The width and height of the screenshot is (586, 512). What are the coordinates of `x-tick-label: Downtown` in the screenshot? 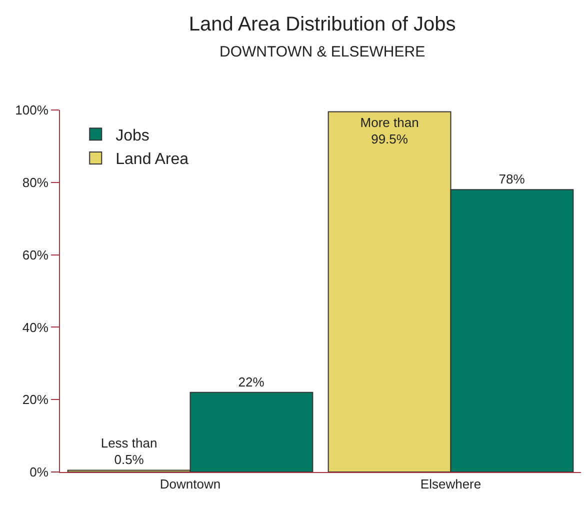 It's located at (190, 484).